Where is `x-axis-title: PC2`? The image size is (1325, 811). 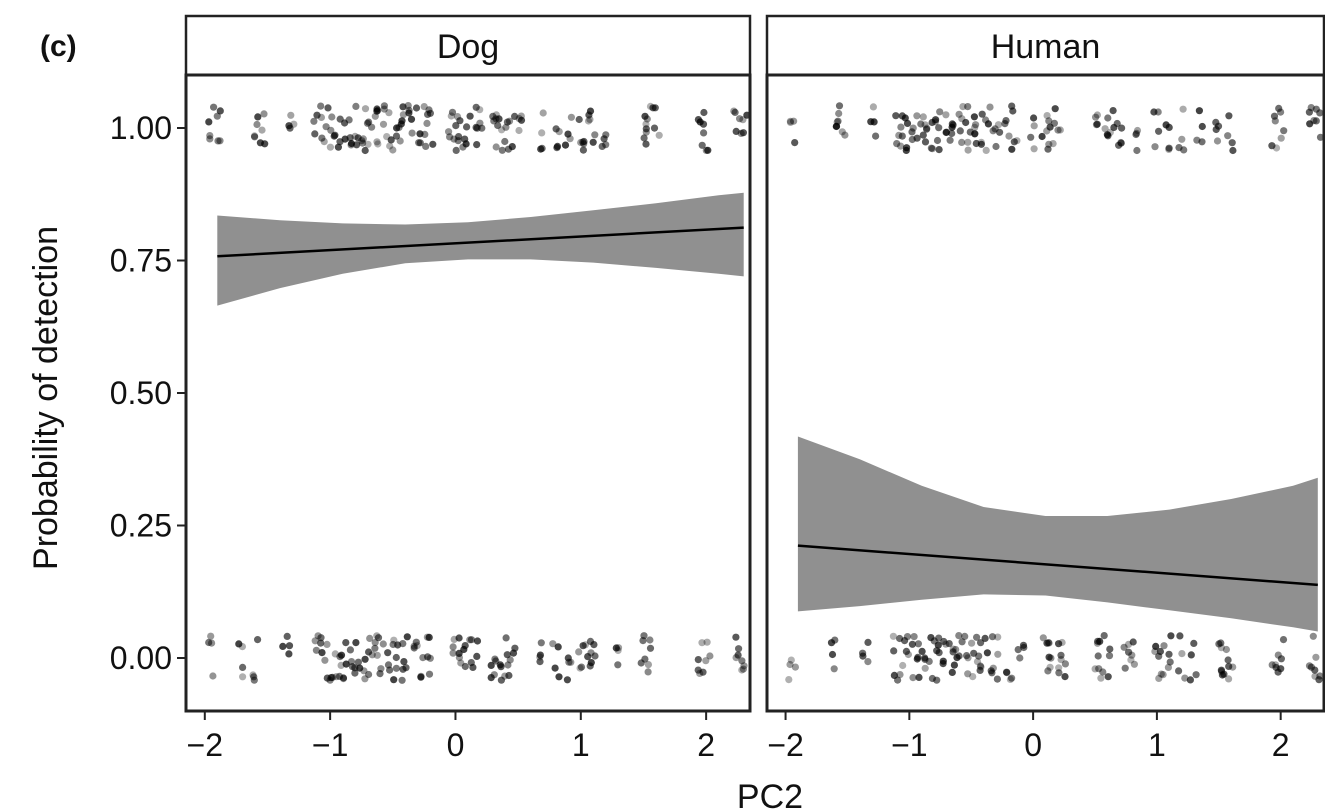
x-axis-title: PC2 is located at coordinates (770, 794).